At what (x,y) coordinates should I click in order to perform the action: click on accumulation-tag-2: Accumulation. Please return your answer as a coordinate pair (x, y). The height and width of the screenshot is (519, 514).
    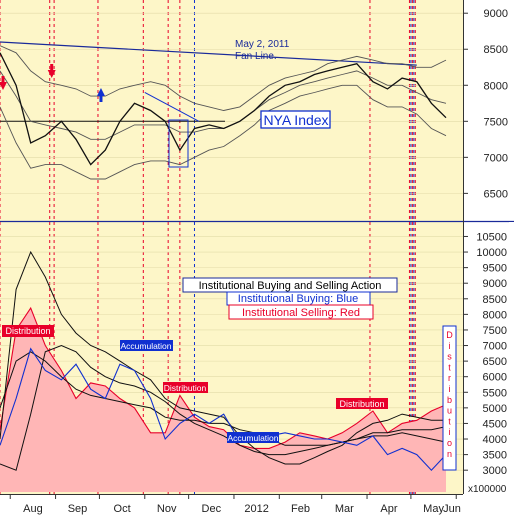
    Looking at the image, I should click on (252, 438).